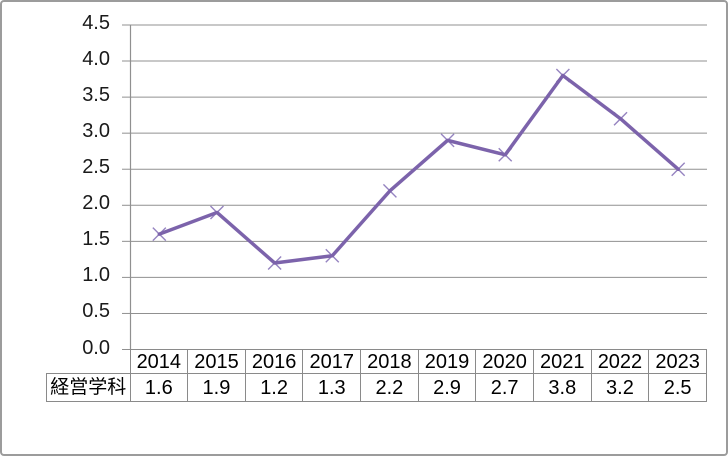 The width and height of the screenshot is (728, 456). I want to click on series-value-cell: 1.6, so click(159, 387).